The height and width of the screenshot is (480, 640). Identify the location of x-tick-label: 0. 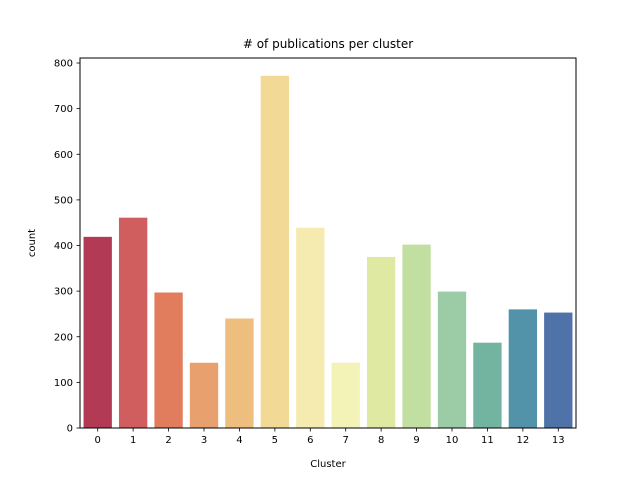
(98, 440).